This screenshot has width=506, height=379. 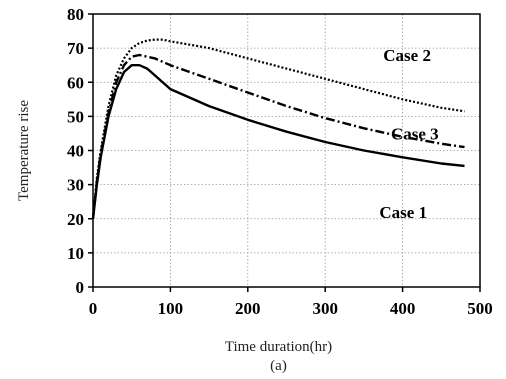 I want to click on x-tick-label: 300, so click(x=325, y=308).